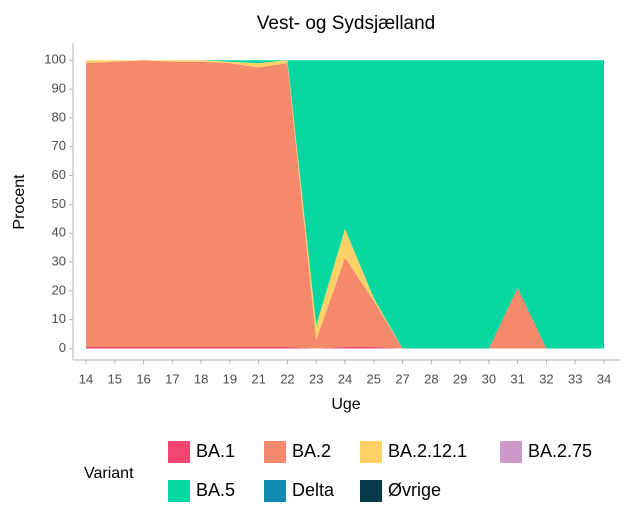 The width and height of the screenshot is (624, 511). What do you see at coordinates (517, 378) in the screenshot?
I see `x-tick-label: 31` at bounding box center [517, 378].